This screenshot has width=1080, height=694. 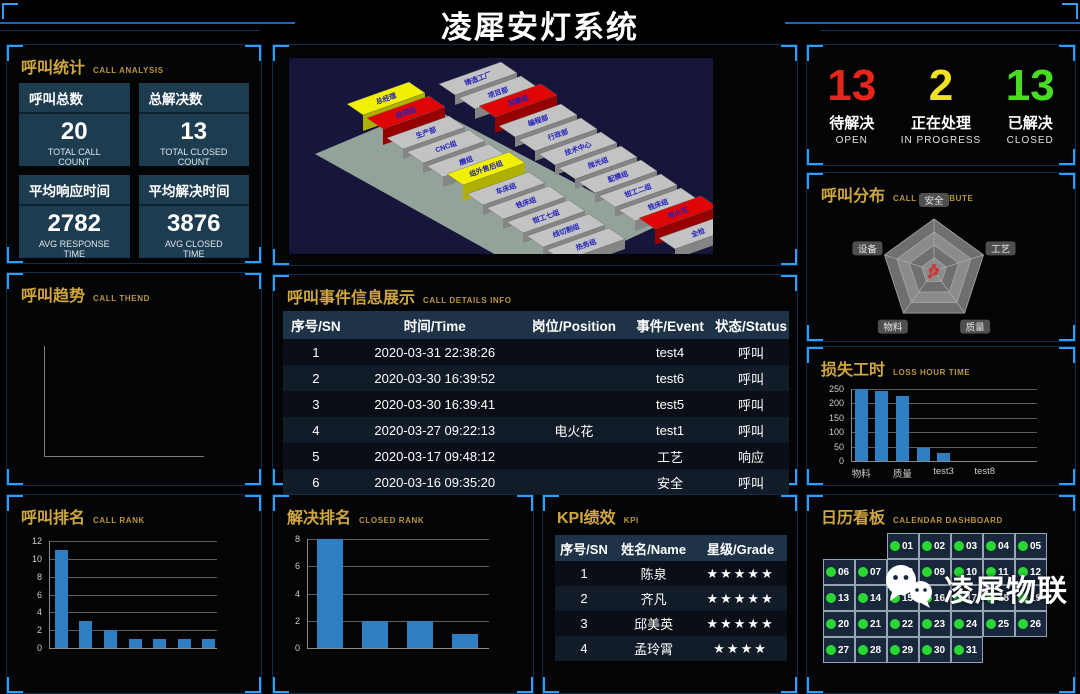 I want to click on calendar-day-cell: 27, so click(x=839, y=650).